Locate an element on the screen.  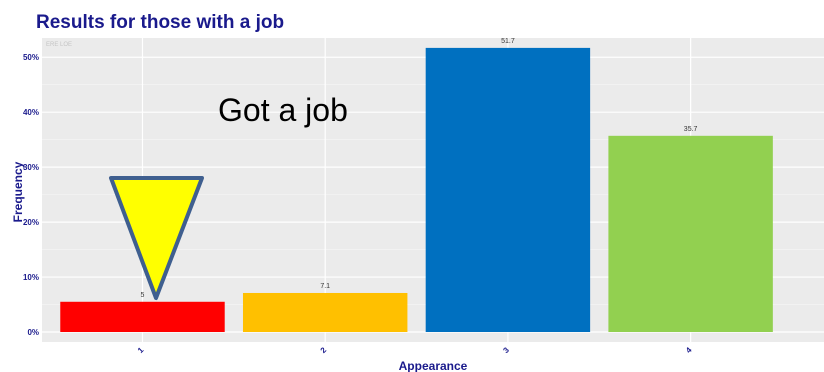
yellow-triangle-marker is located at coordinates (156, 238).